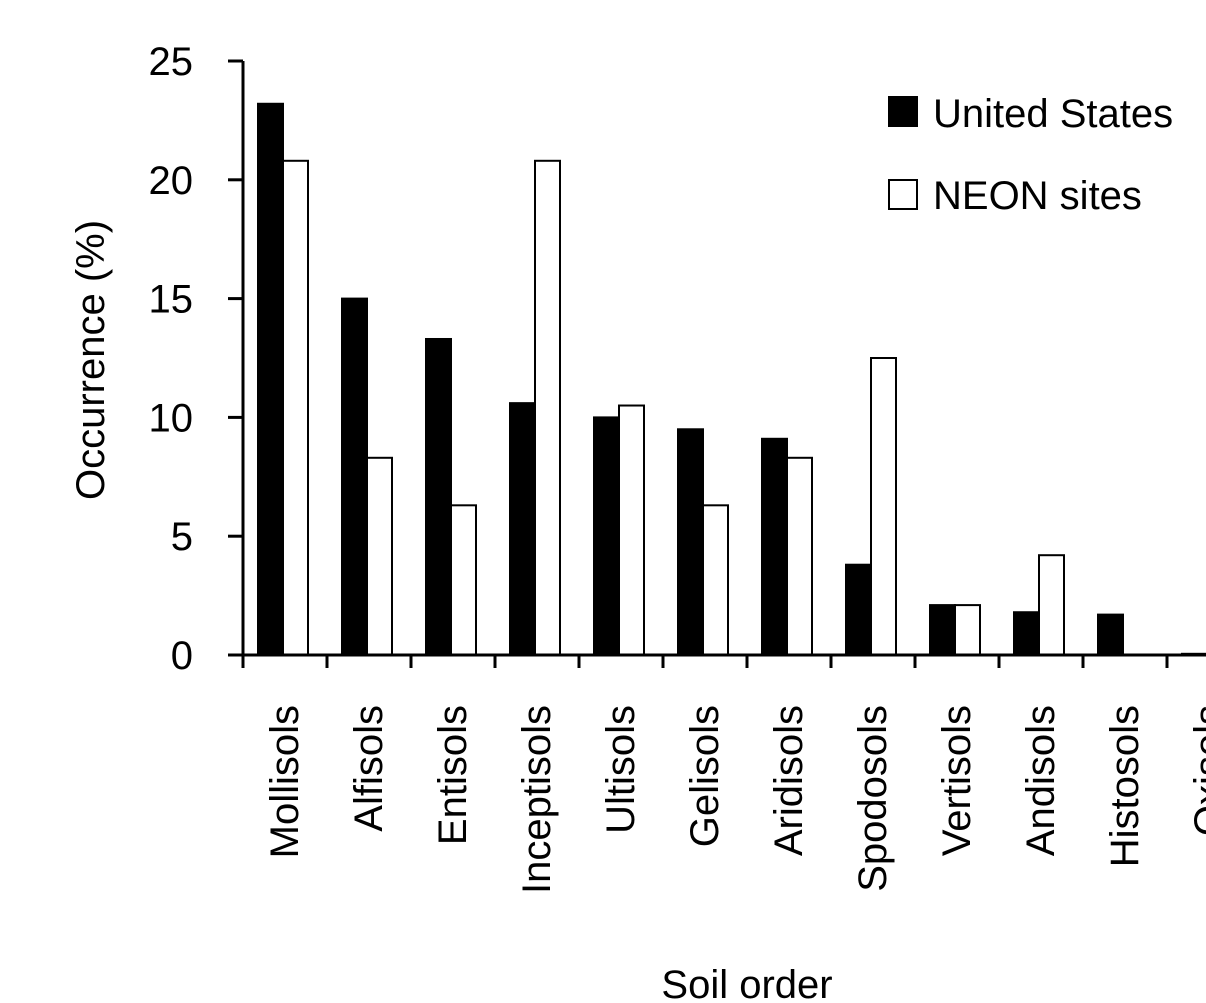  What do you see at coordinates (1053, 114) in the screenshot?
I see `legend-label-united-states: United States` at bounding box center [1053, 114].